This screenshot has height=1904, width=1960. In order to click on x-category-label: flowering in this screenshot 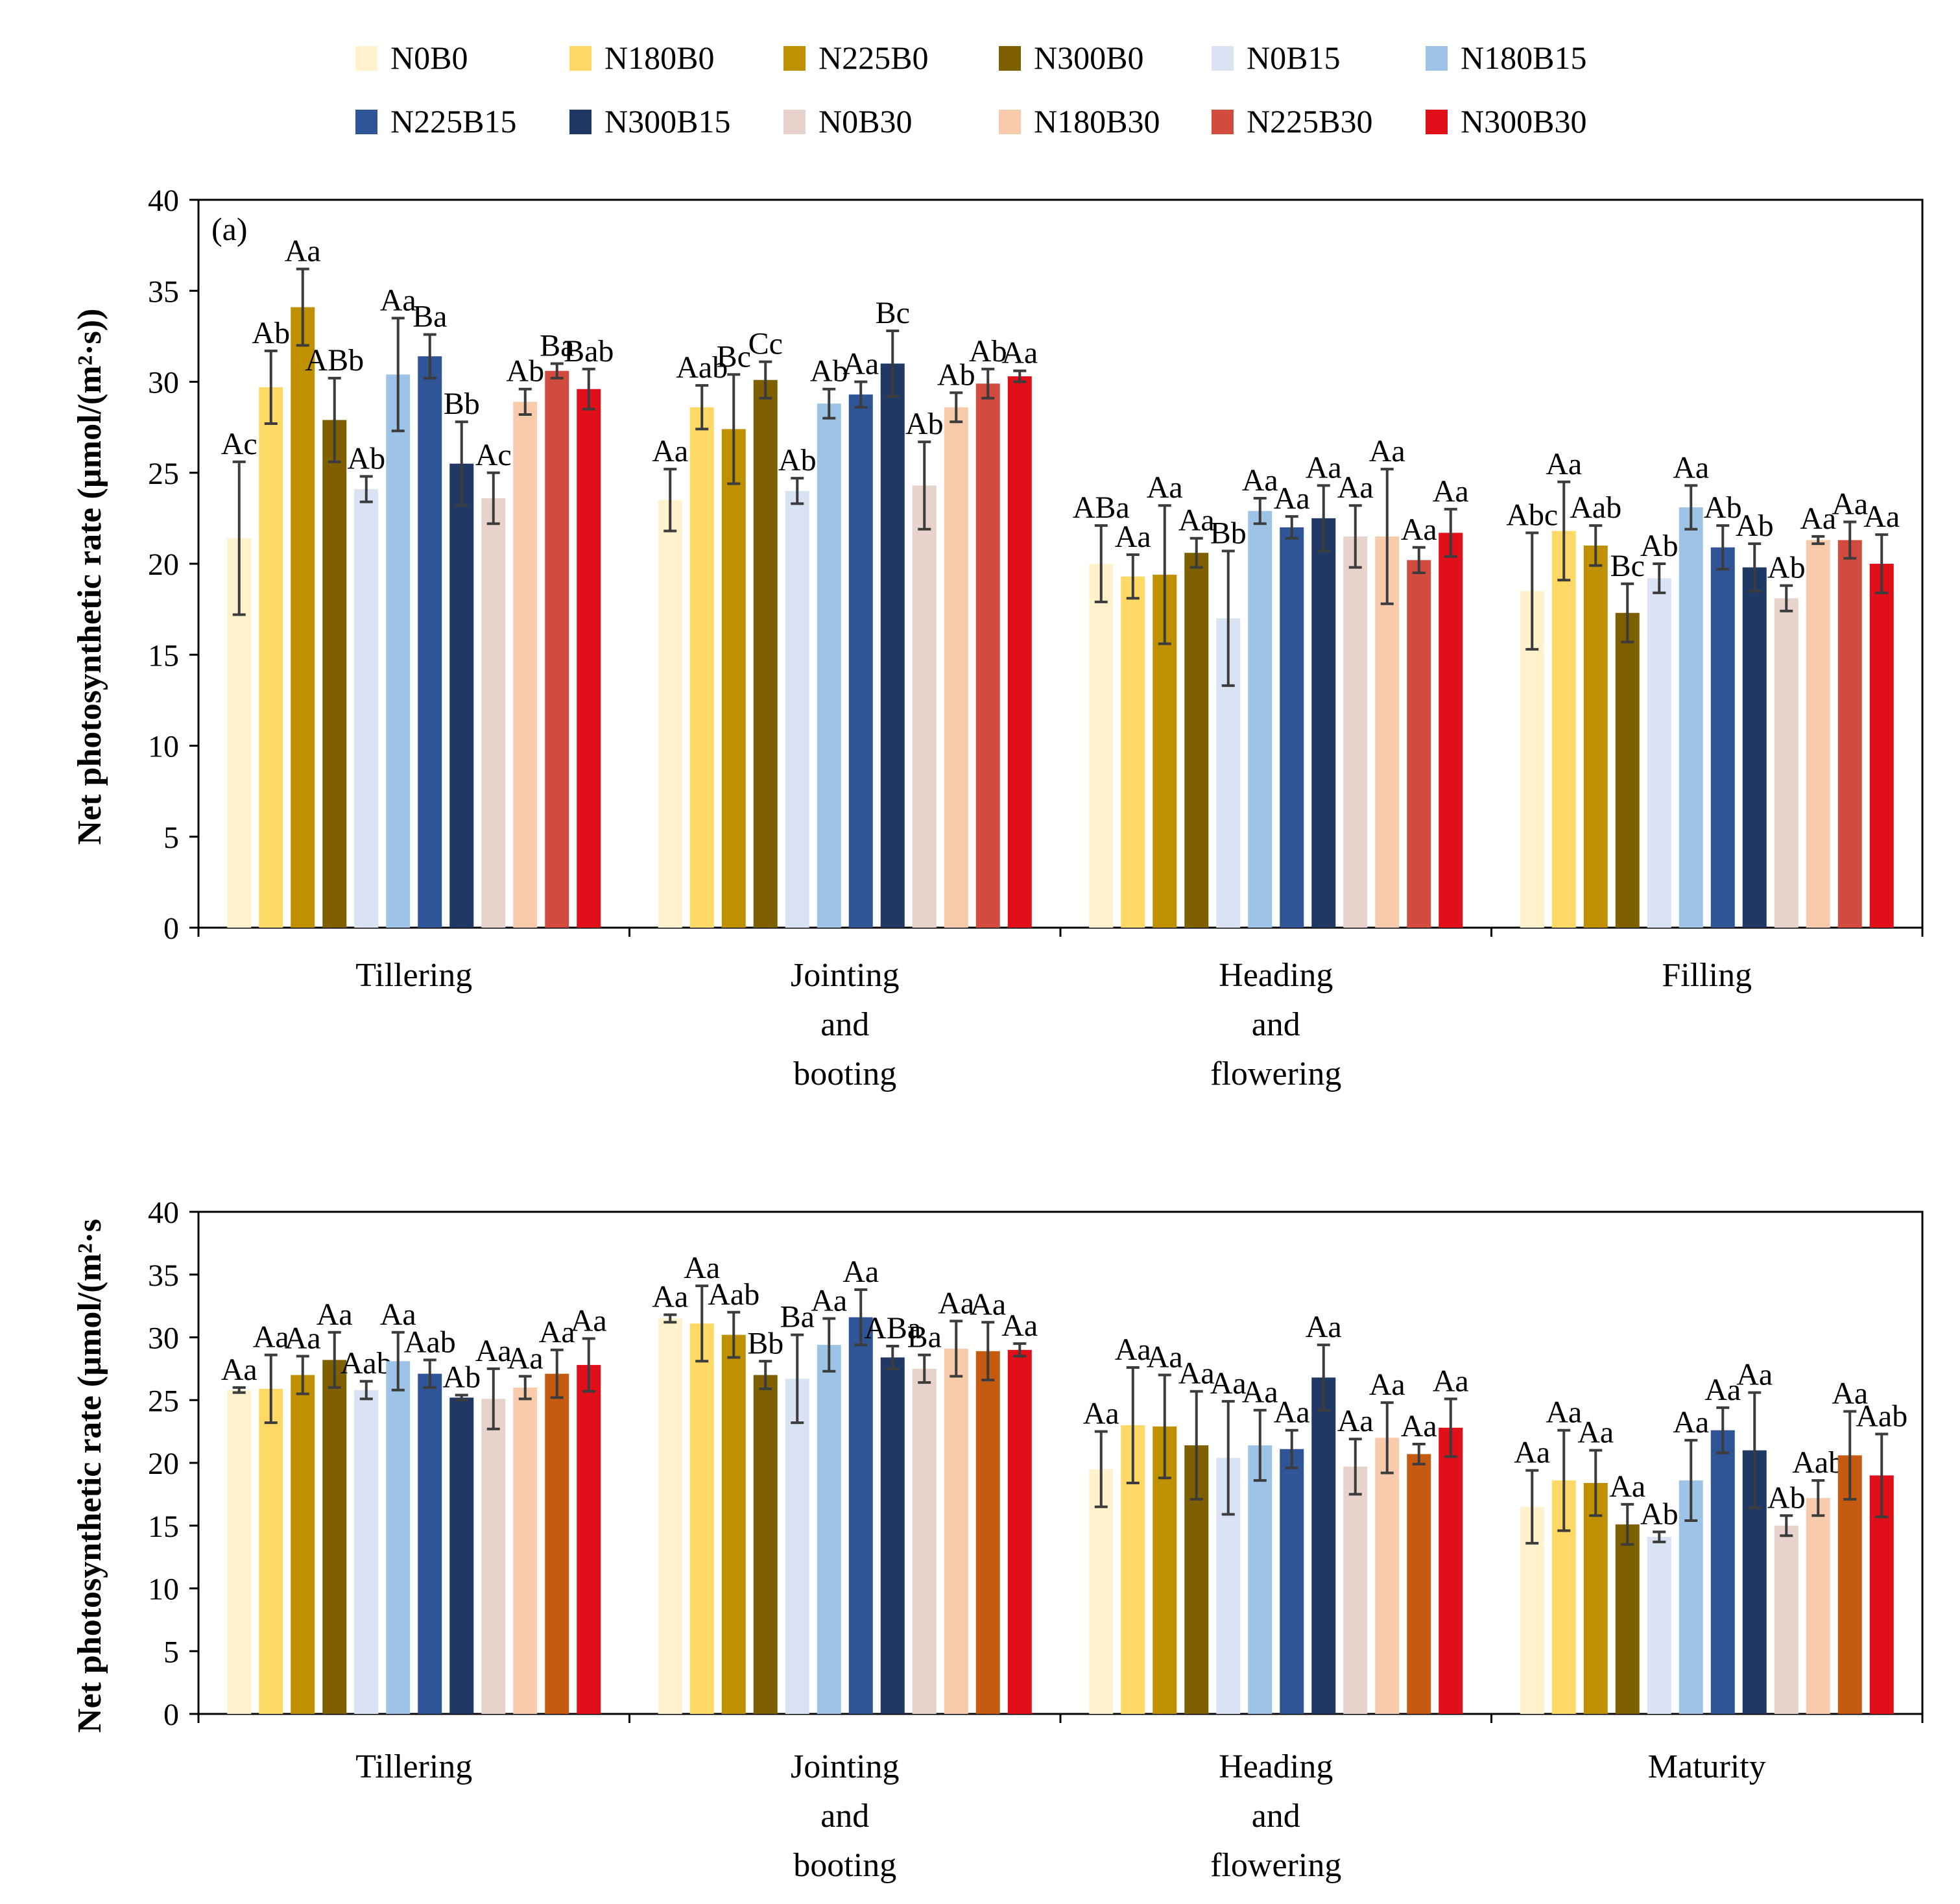, I will do `click(1275, 1073)`.